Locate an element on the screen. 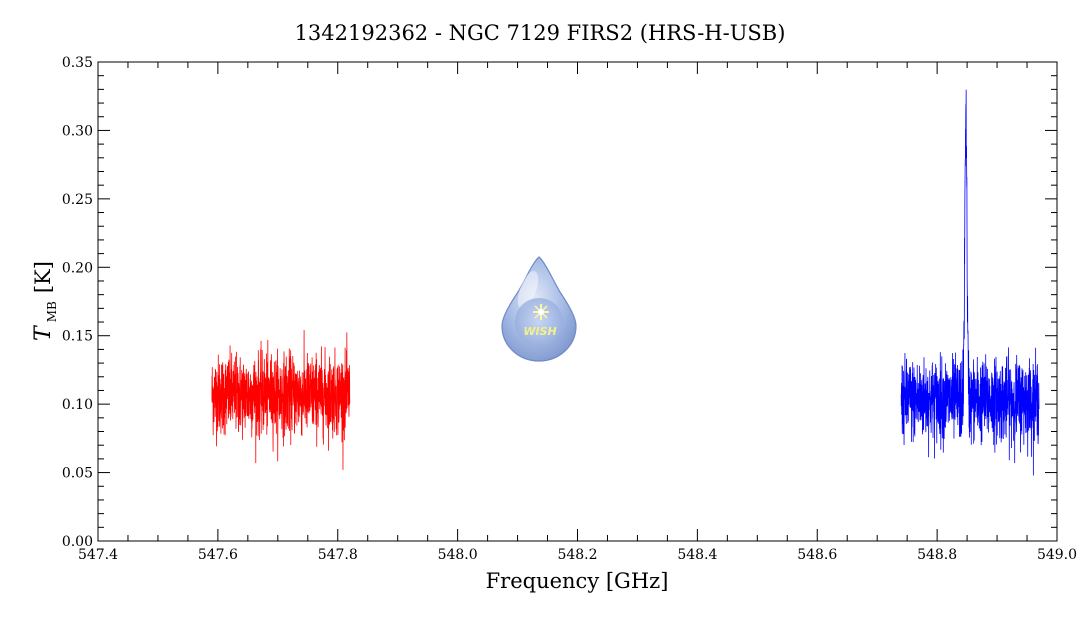 The height and width of the screenshot is (618, 1081). x-tick-label: 548.2 is located at coordinates (577, 555).